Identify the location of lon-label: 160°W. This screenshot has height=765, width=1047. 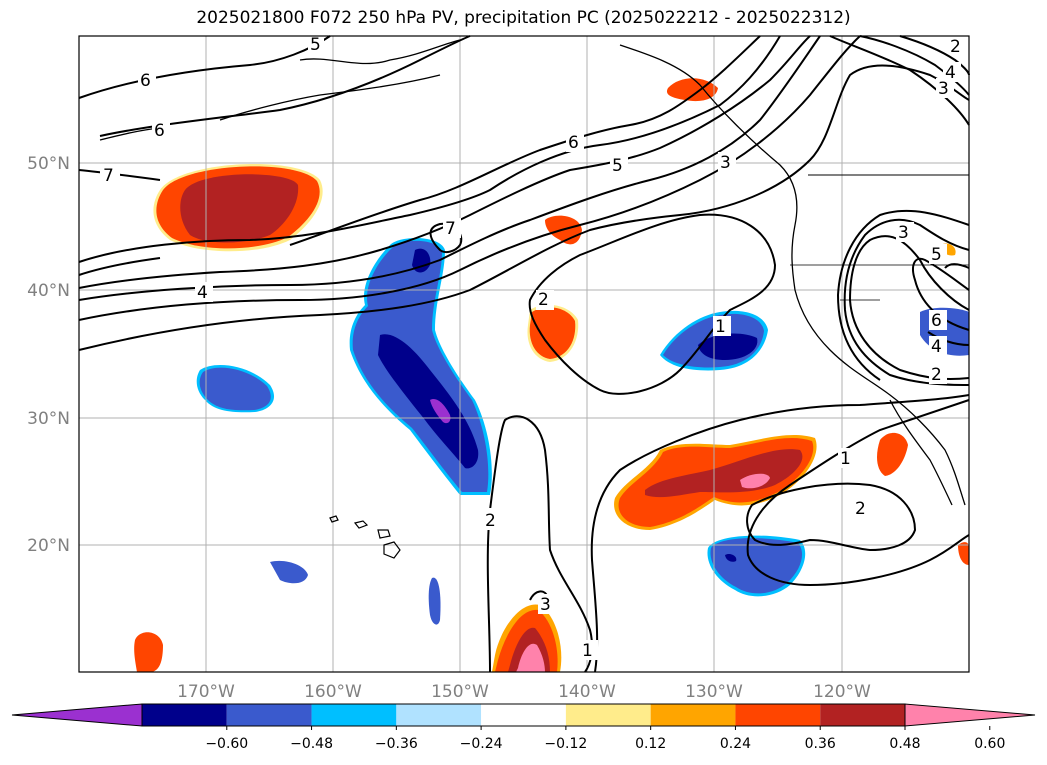
(333, 692).